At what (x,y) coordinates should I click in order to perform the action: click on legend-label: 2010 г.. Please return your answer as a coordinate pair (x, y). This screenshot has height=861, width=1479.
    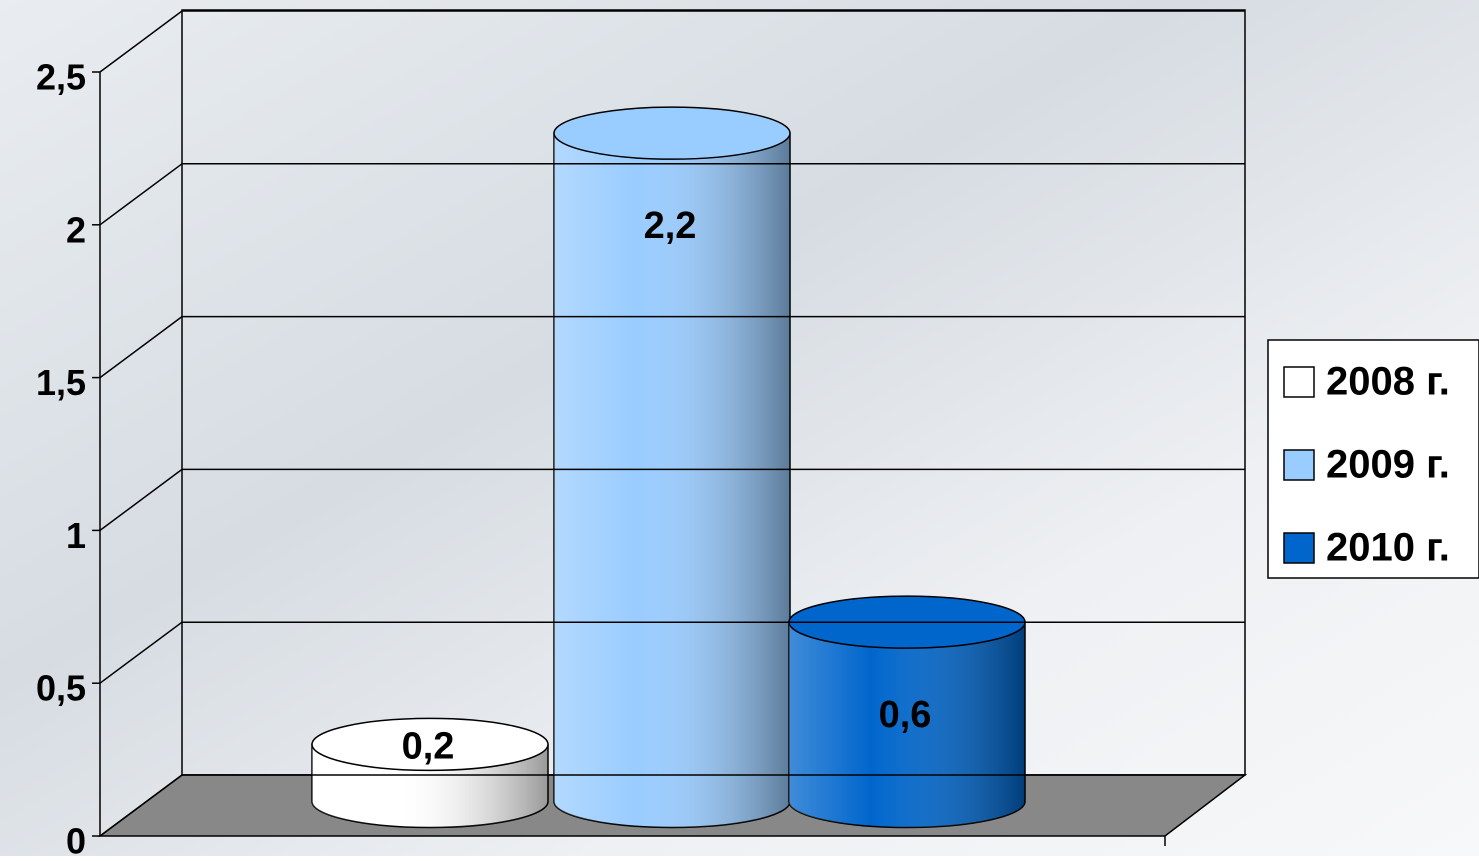
    Looking at the image, I should click on (1388, 548).